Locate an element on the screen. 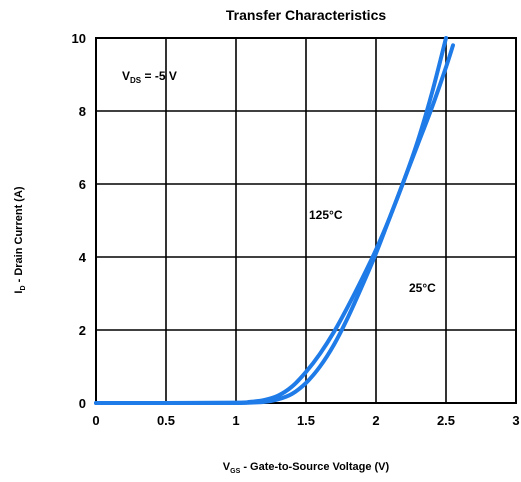 The image size is (521, 482). y-tick-label: 6 is located at coordinates (82, 184).